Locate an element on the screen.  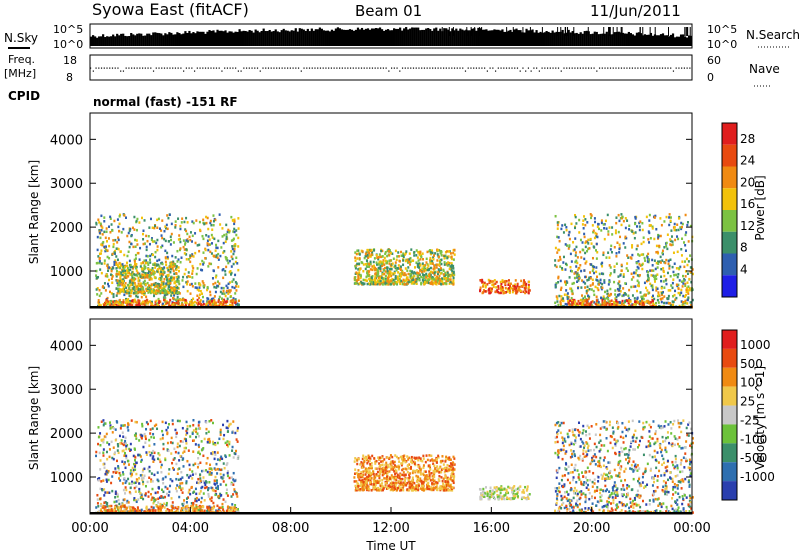
colorbar-tick-label: 28 is located at coordinates (747, 139).